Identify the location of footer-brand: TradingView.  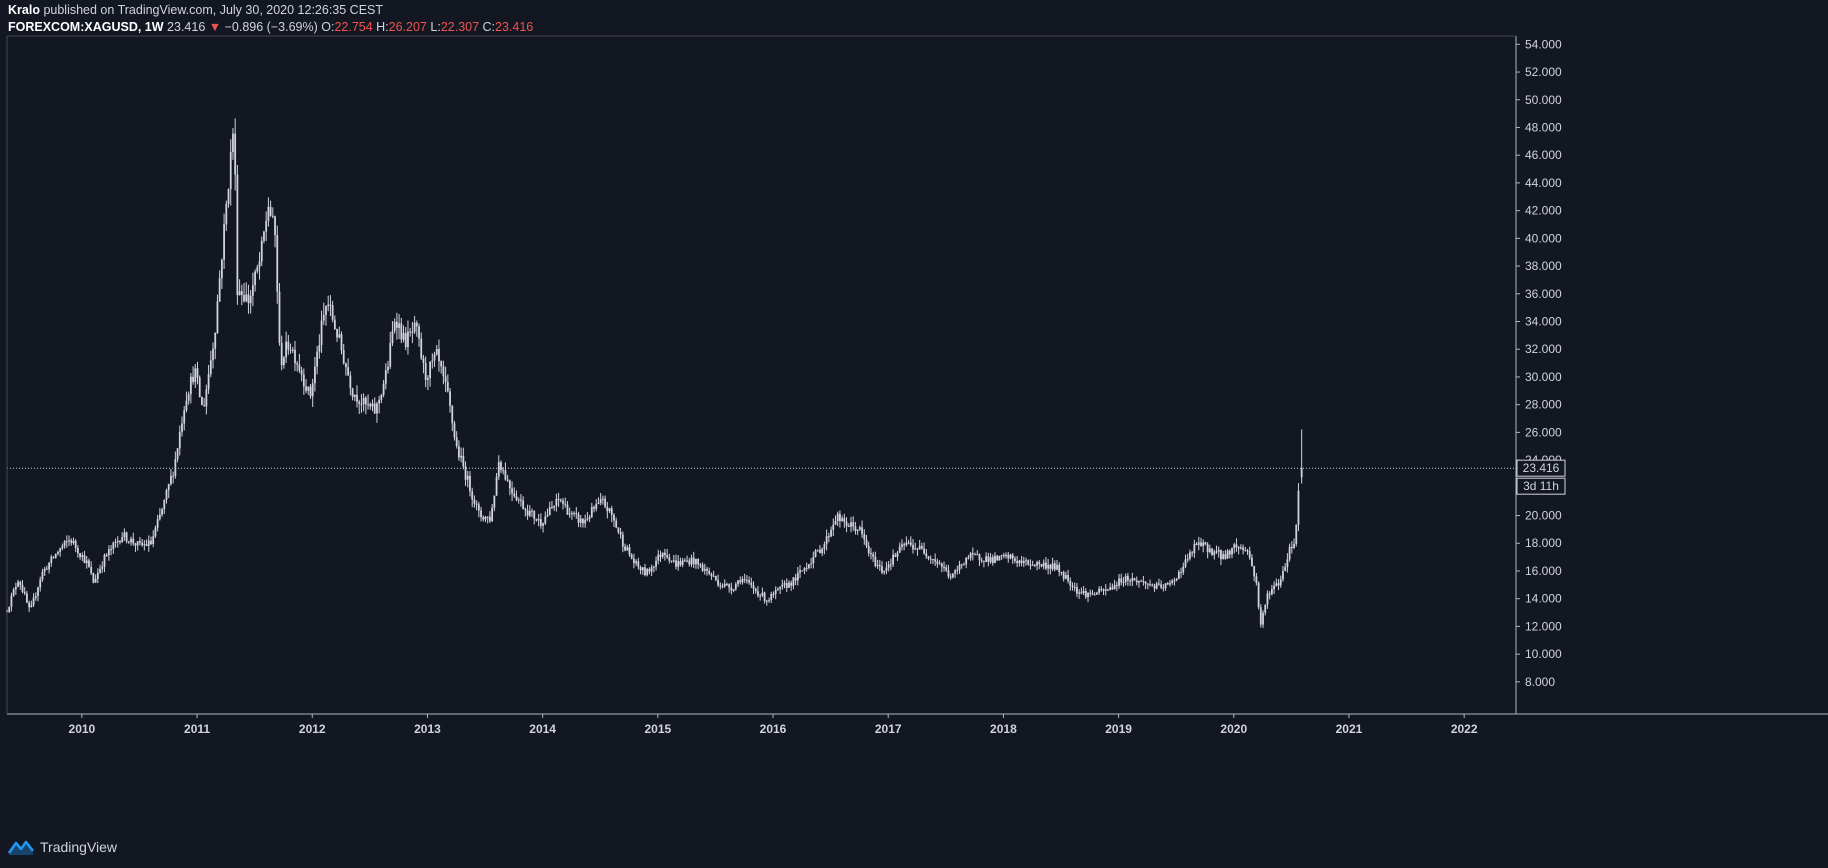
(79, 847).